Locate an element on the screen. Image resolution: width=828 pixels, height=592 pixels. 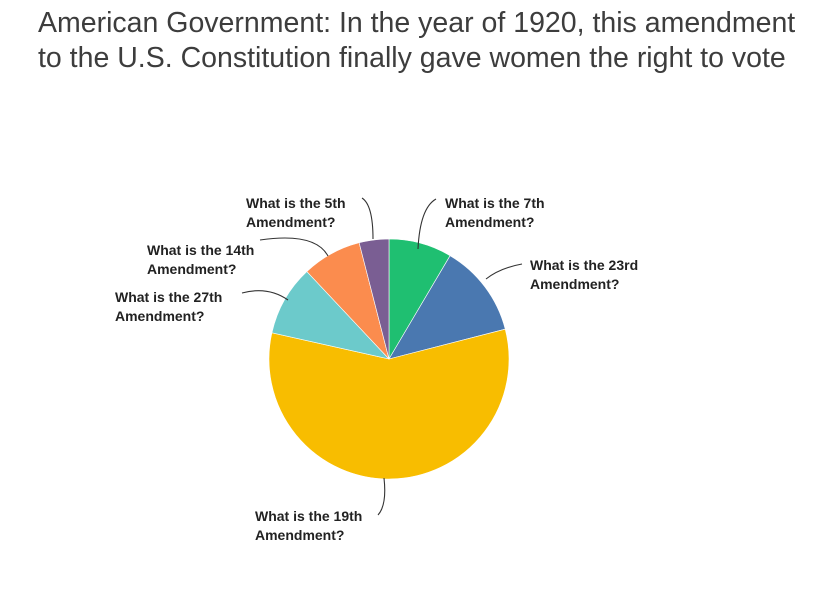
leader-line-what-is-the-27th is located at coordinates (265, 295).